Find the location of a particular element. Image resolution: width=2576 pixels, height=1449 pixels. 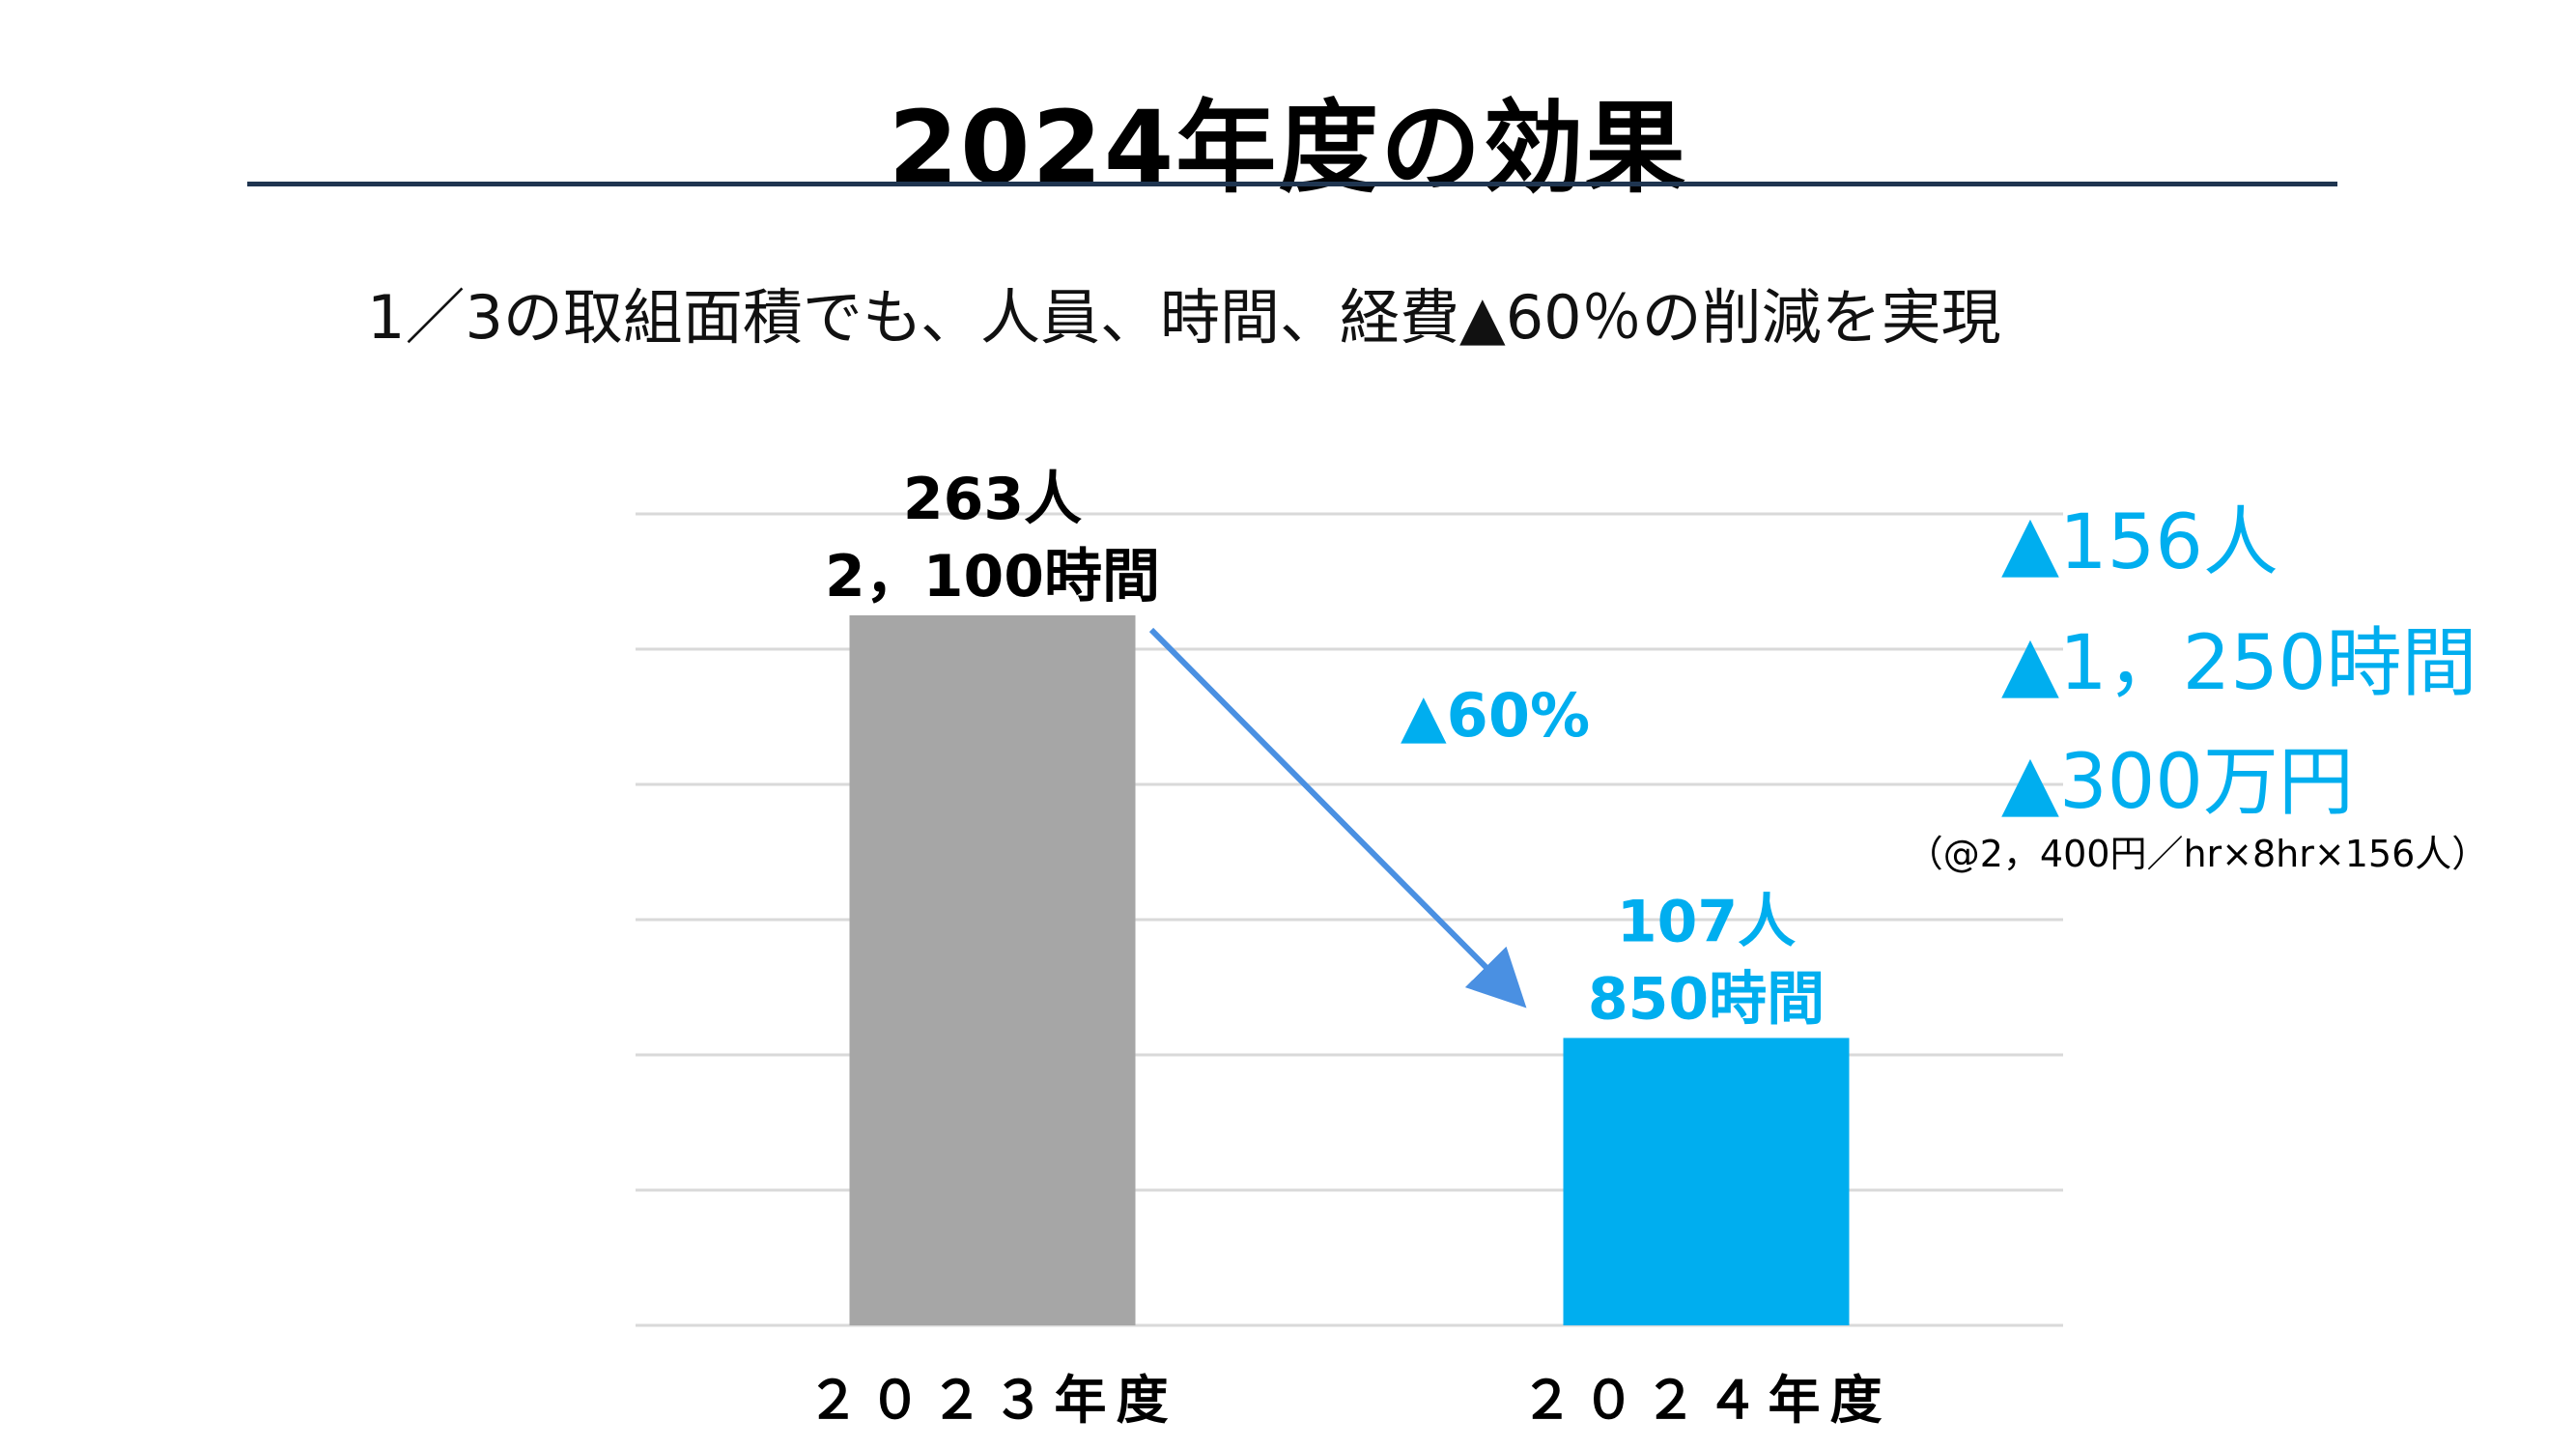

data-label-hours: 850時間 is located at coordinates (1706, 1000).